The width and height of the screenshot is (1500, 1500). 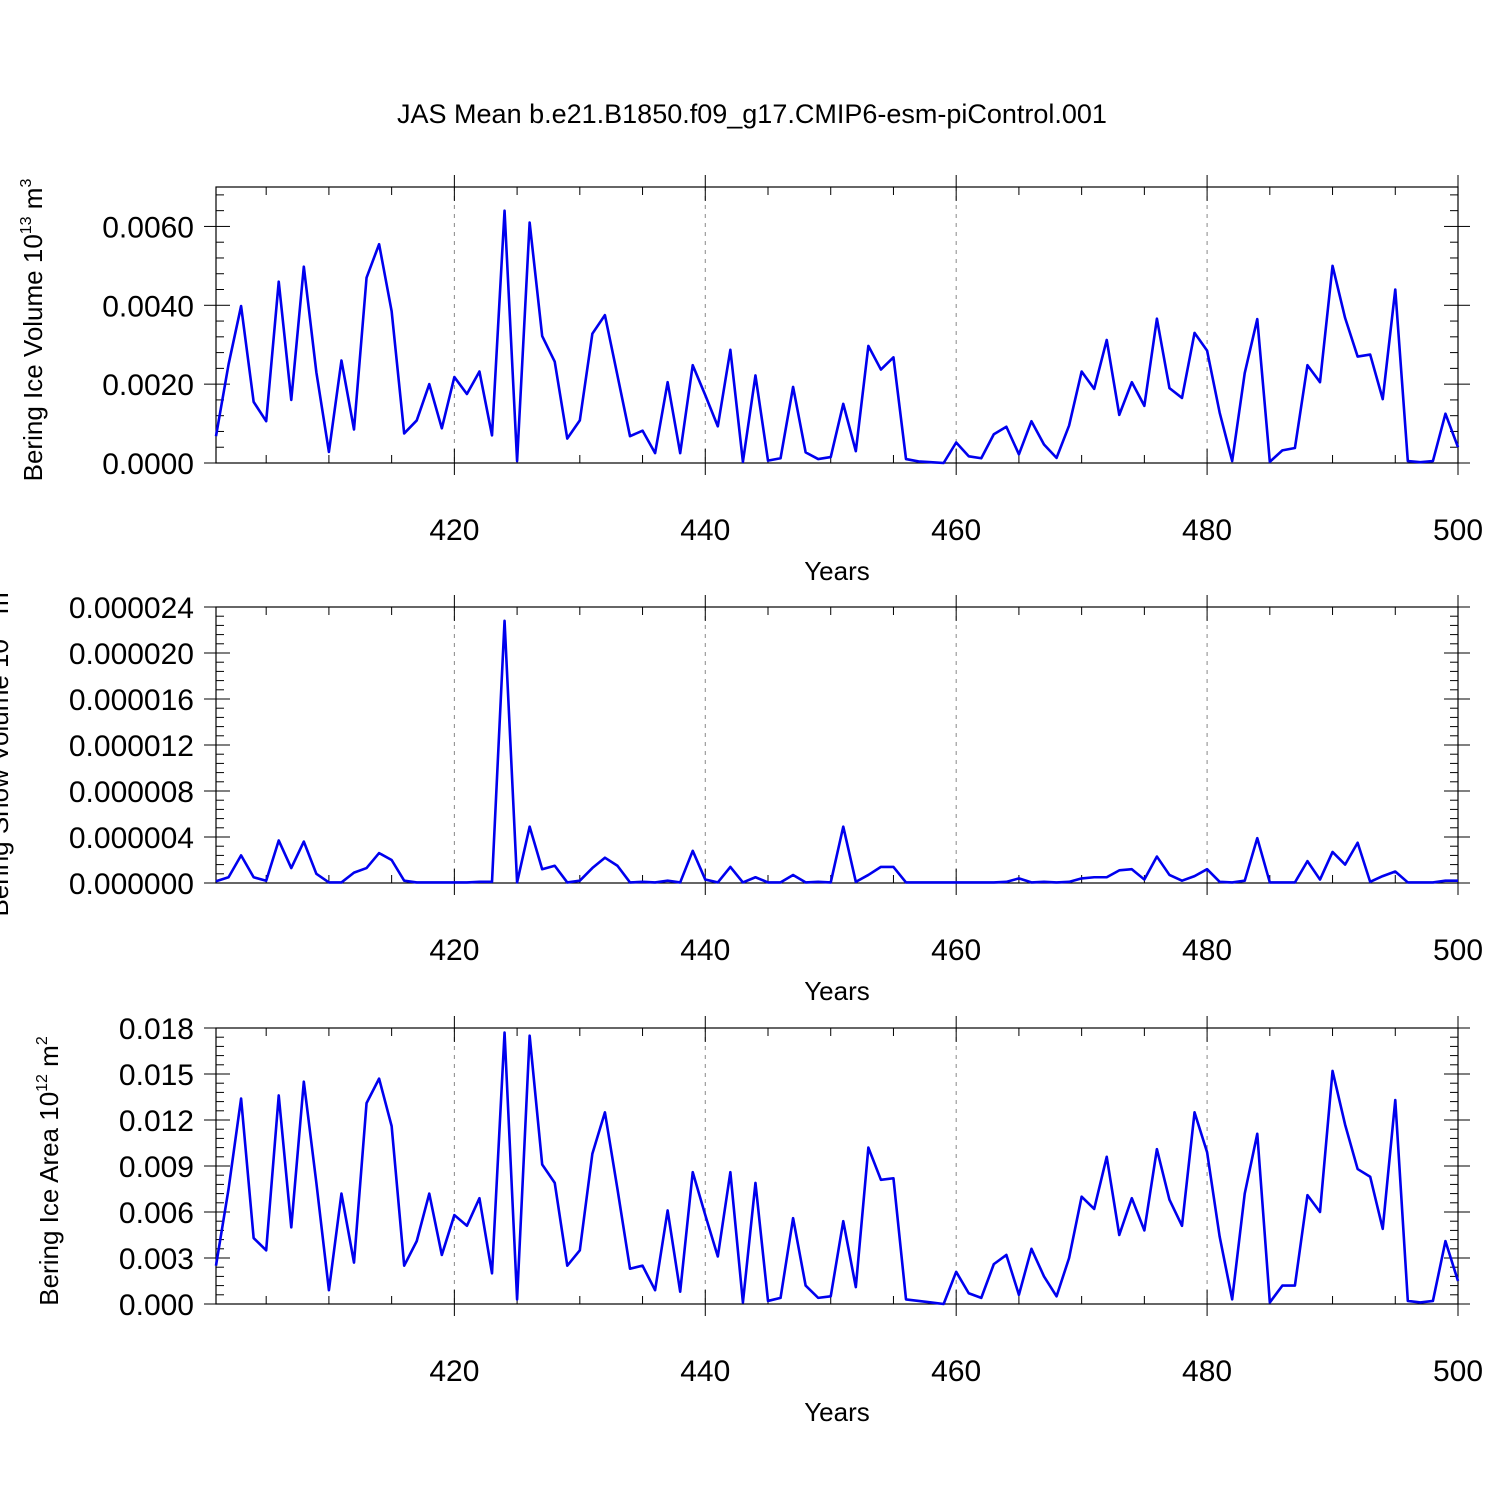 What do you see at coordinates (148, 306) in the screenshot?
I see `y-tick-label: 0.0040` at bounding box center [148, 306].